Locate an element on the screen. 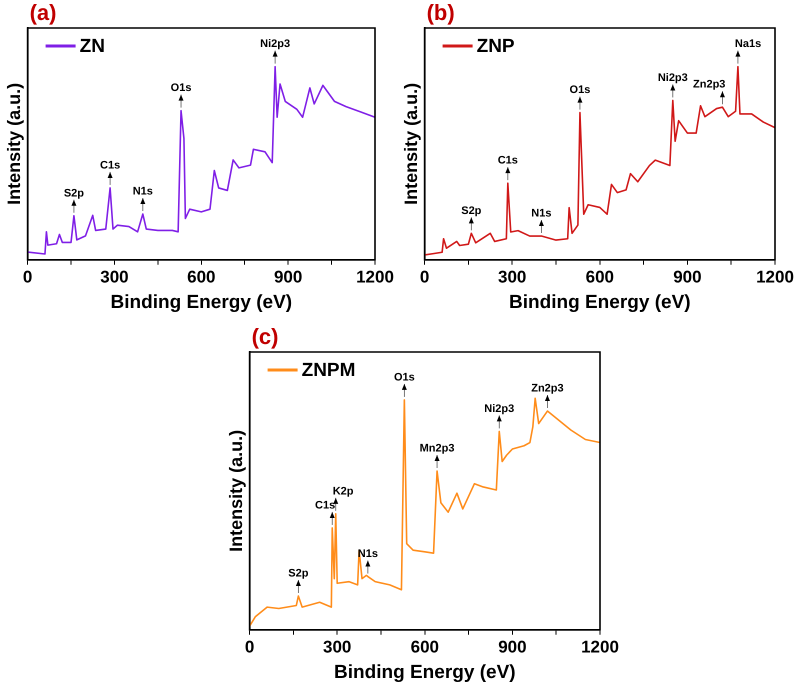 The height and width of the screenshot is (684, 797). chart-title: (b) is located at coordinates (440, 13).